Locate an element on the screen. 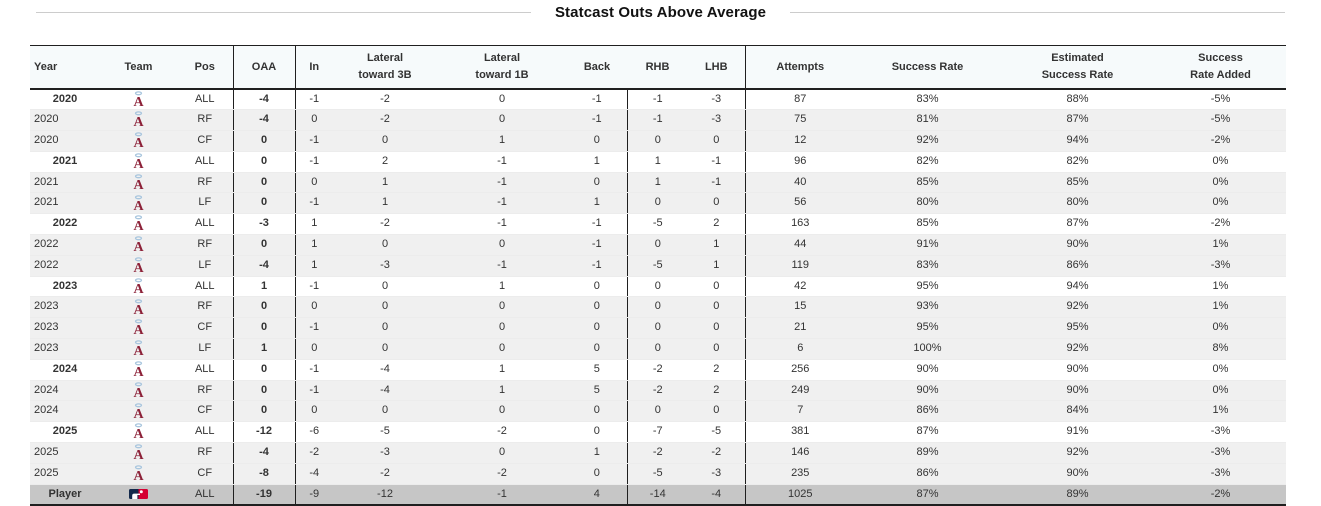 The width and height of the screenshot is (1321, 506). cell-year: 2022 is located at coordinates (65, 266).